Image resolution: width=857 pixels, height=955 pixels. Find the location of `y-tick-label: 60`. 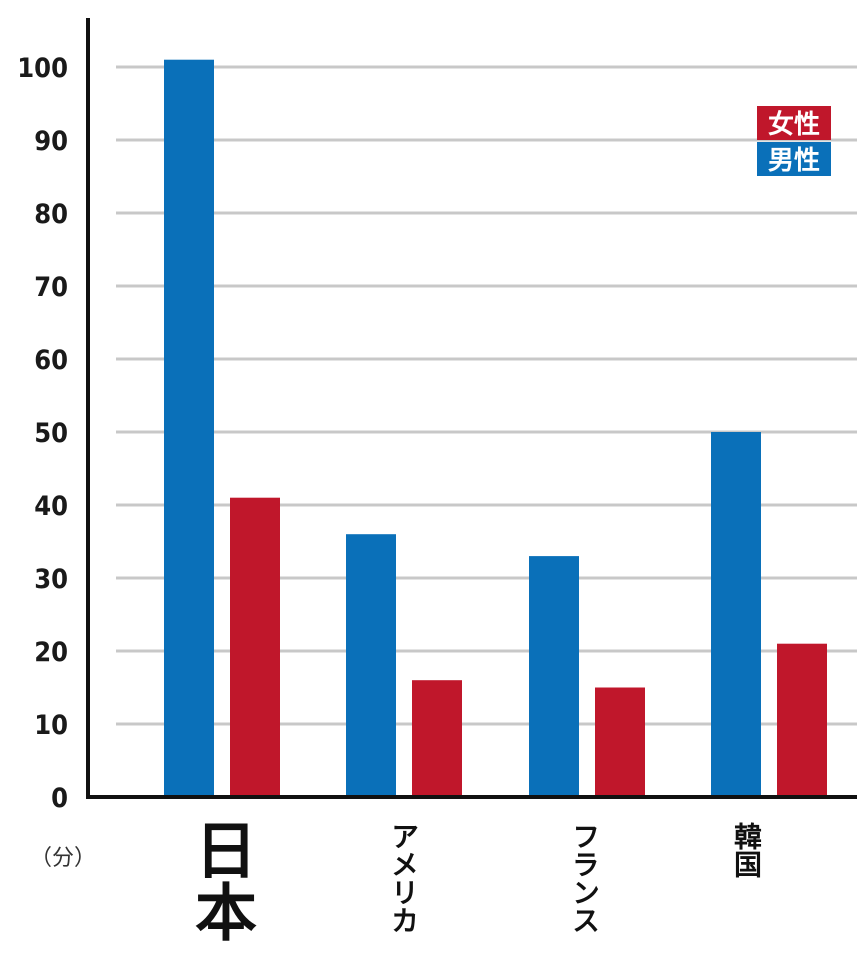

y-tick-label: 60 is located at coordinates (51, 360).